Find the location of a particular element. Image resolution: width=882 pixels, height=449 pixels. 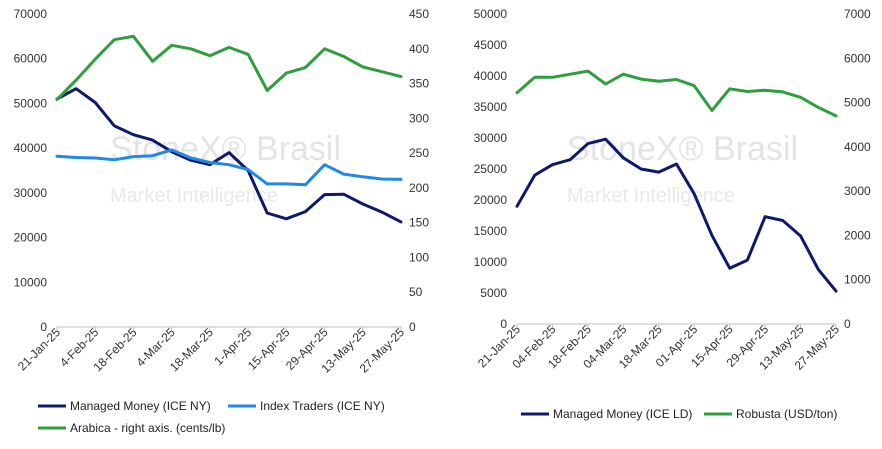

legend-label: Arabica - right axis. (cents/lb) is located at coordinates (147, 428).